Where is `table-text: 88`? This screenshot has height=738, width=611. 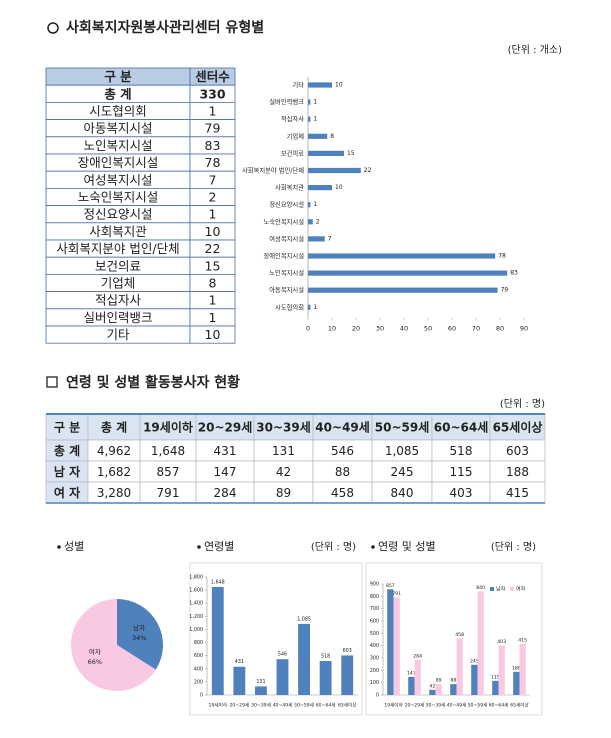 table-text: 88 is located at coordinates (342, 472).